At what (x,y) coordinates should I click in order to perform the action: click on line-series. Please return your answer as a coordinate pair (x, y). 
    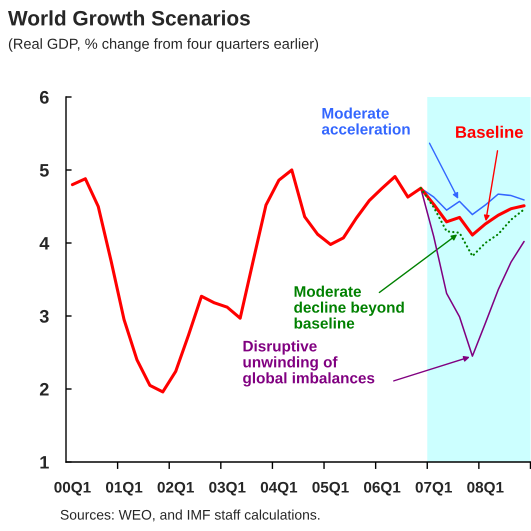
    Looking at the image, I should click on (473, 222).